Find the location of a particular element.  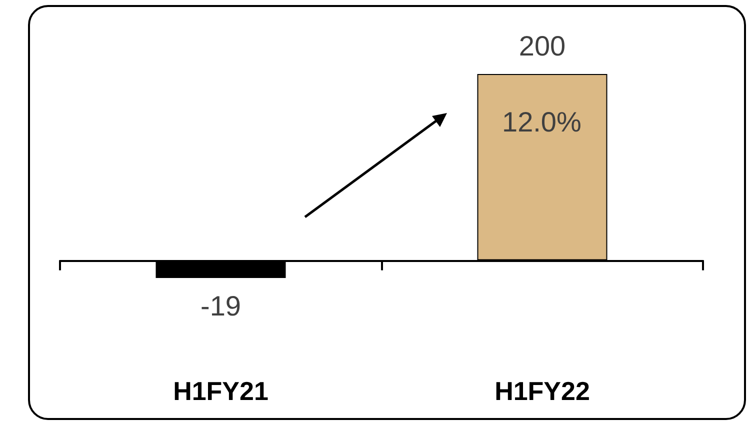

x-tick-label: H1FY22 is located at coordinates (542, 391).